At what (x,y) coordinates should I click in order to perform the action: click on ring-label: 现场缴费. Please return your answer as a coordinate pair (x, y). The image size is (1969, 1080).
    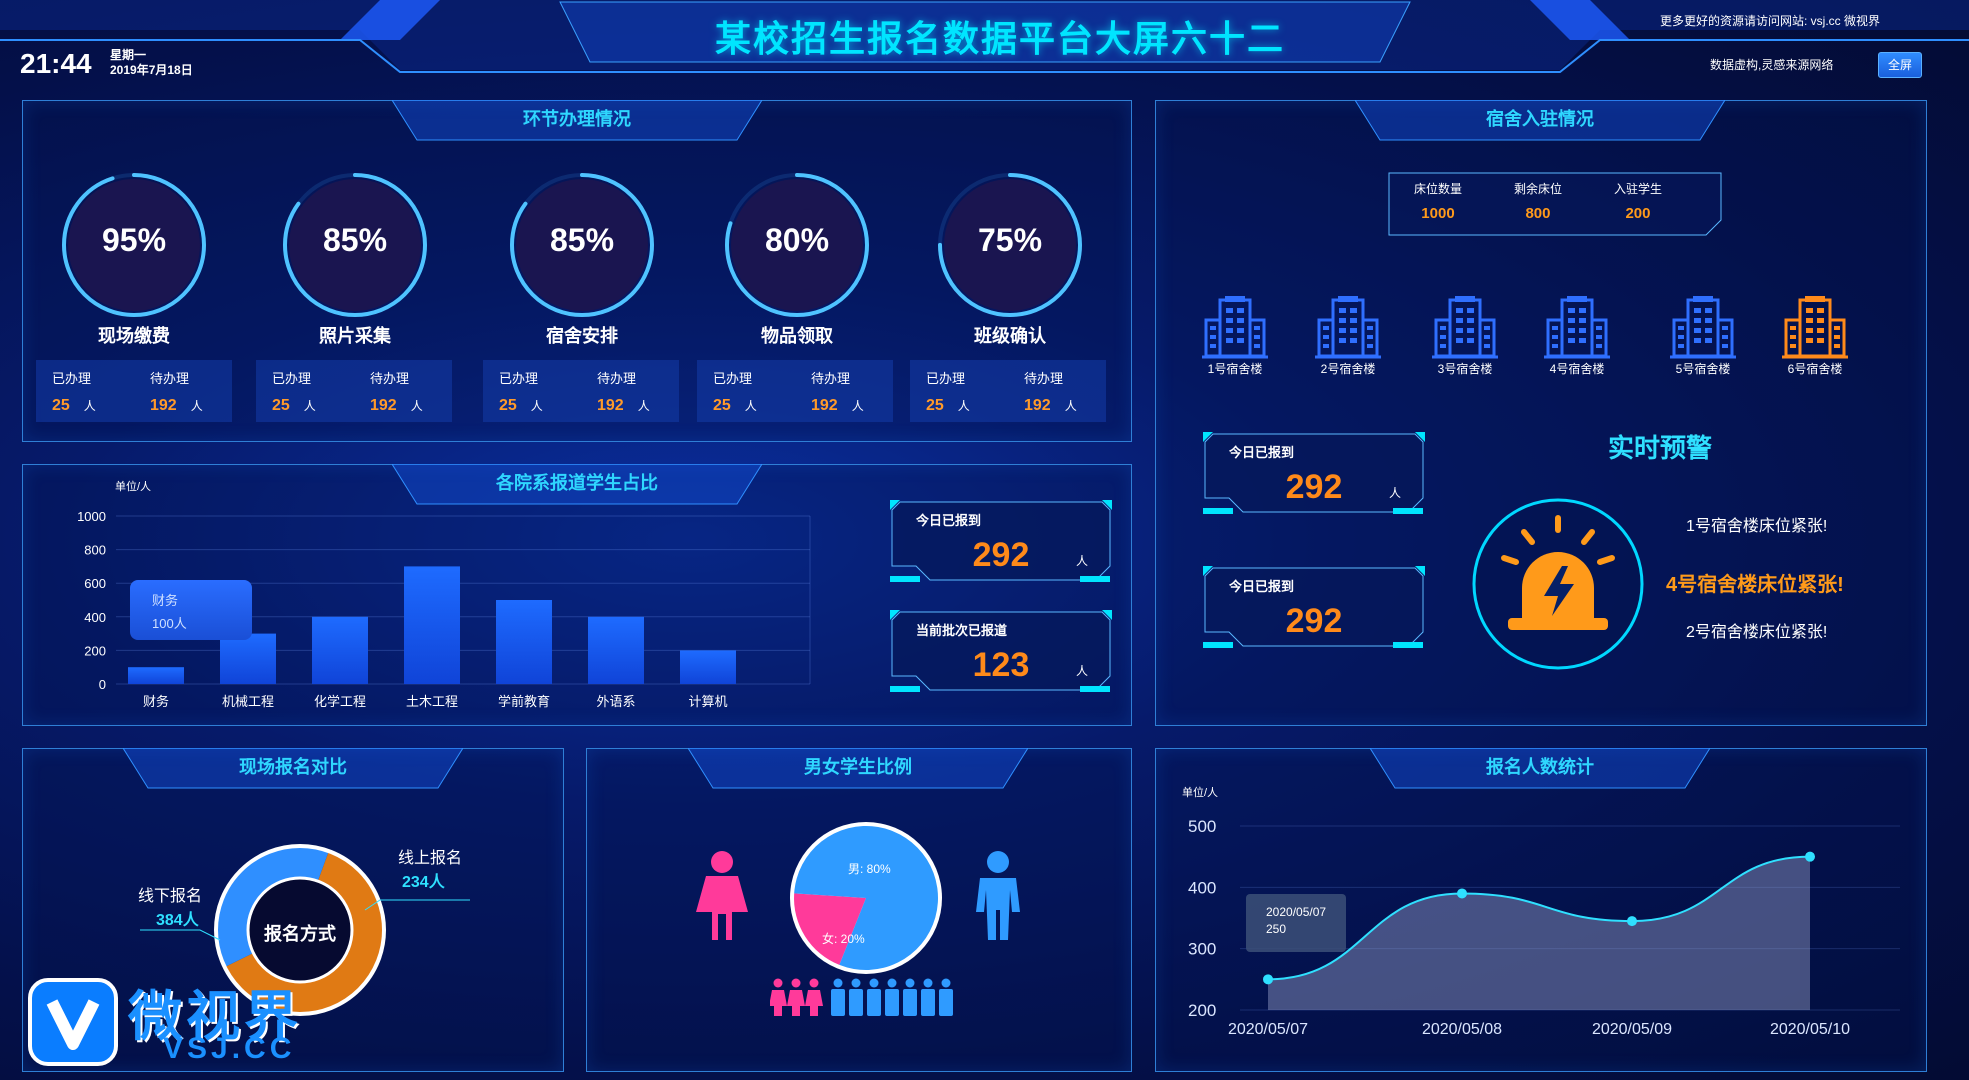
    Looking at the image, I should click on (134, 336).